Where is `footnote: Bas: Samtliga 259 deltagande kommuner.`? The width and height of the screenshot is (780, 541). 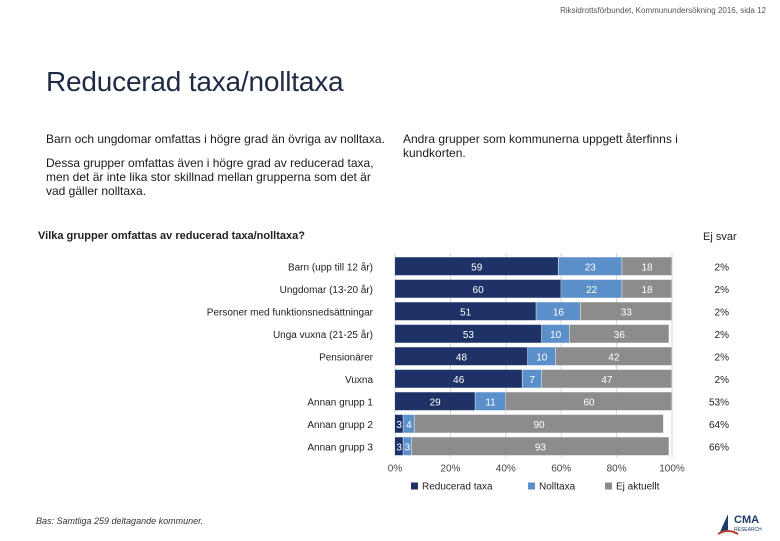 footnote: Bas: Samtliga 259 deltagande kommuner. is located at coordinates (120, 521).